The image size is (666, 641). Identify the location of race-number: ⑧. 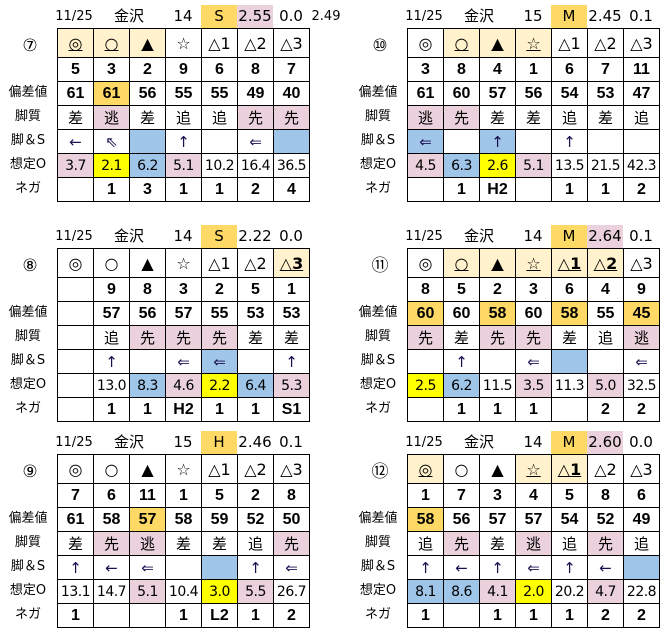
(30, 266).